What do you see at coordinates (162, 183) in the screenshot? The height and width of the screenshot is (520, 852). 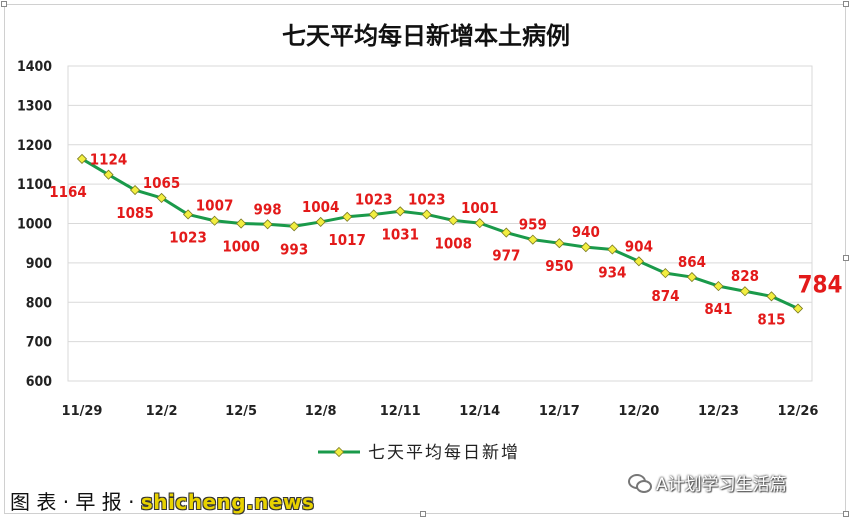 I see `data-label: 1065` at bounding box center [162, 183].